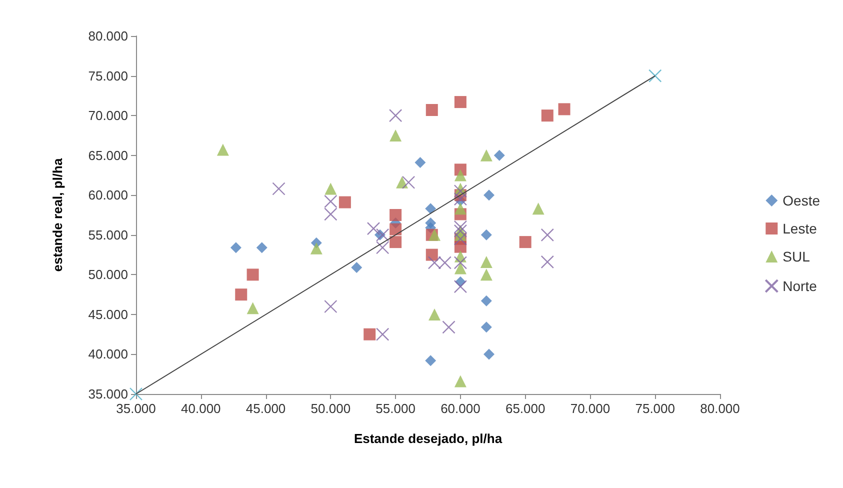  What do you see at coordinates (108, 394) in the screenshot?
I see `y-tick-label: 35.000` at bounding box center [108, 394].